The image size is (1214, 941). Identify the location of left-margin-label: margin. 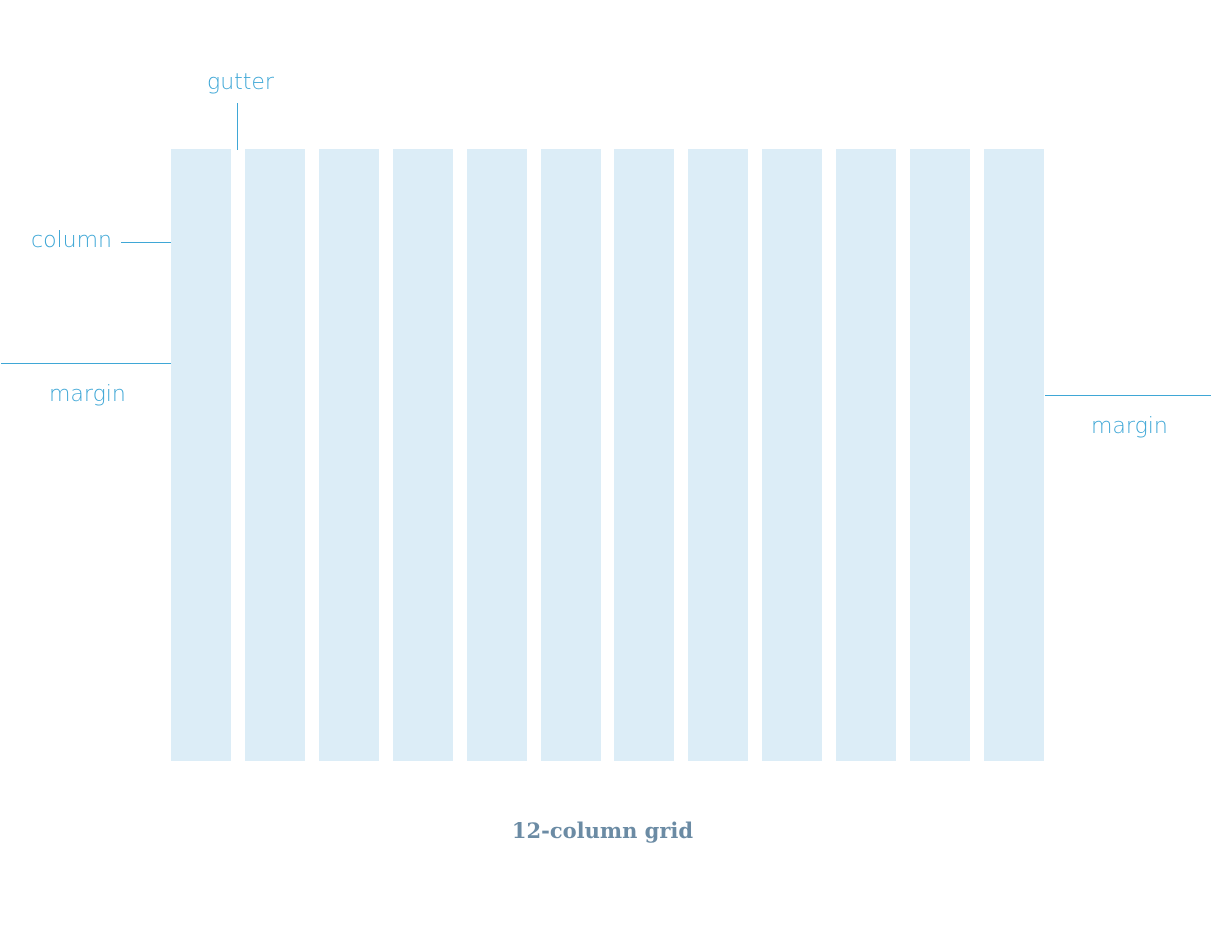
(87, 394).